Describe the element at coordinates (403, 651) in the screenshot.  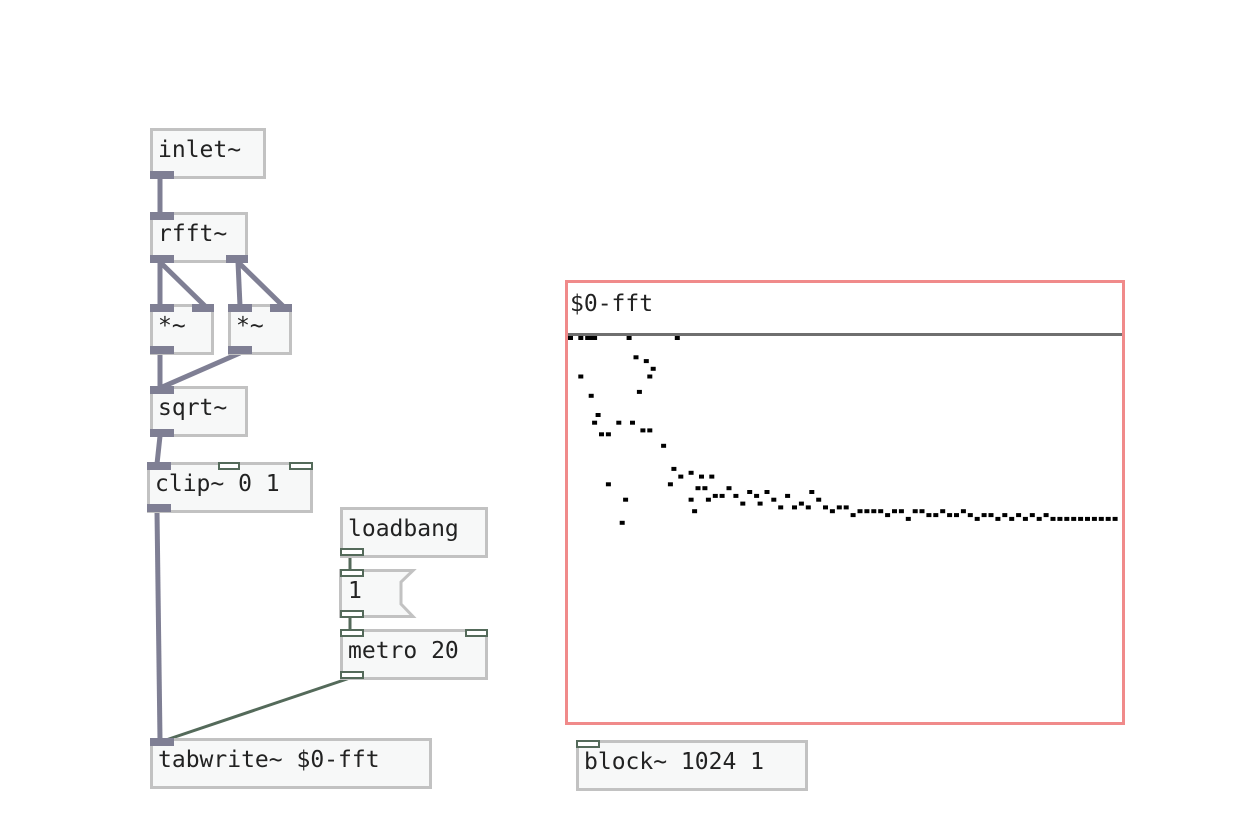
I see `metro-object-label: metro 20` at that location.